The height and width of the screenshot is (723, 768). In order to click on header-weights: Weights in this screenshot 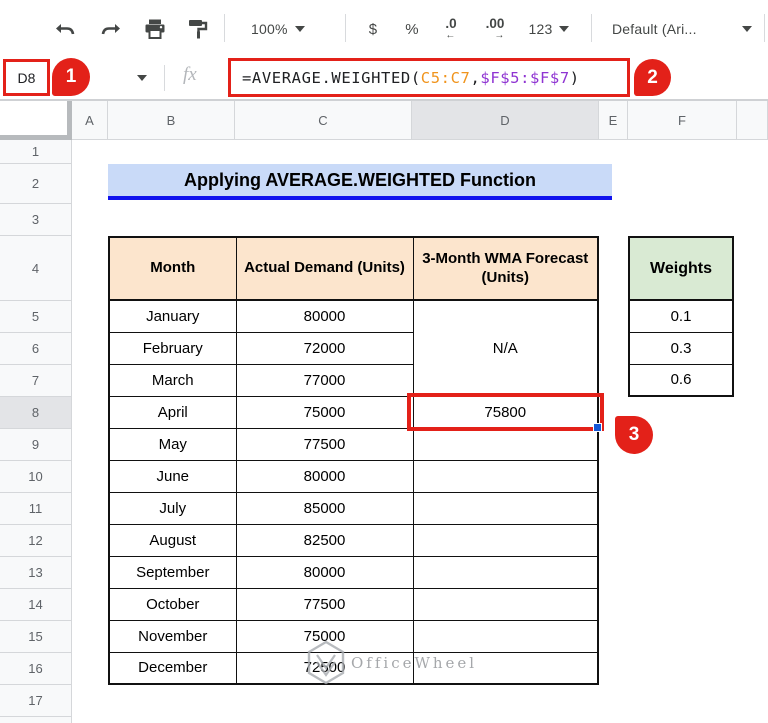, I will do `click(681, 268)`.